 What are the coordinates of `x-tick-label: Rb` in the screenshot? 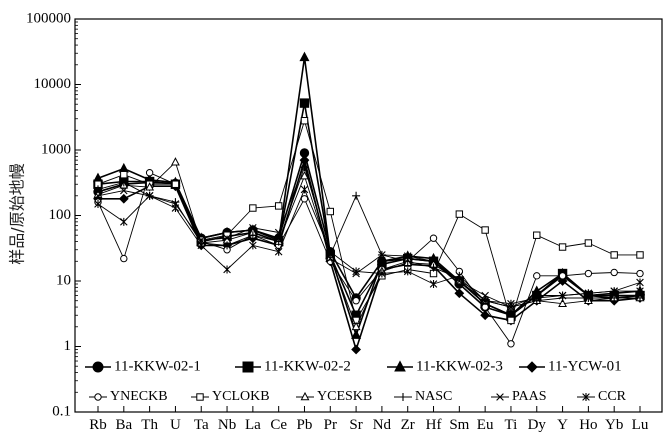 It's located at (98, 425).